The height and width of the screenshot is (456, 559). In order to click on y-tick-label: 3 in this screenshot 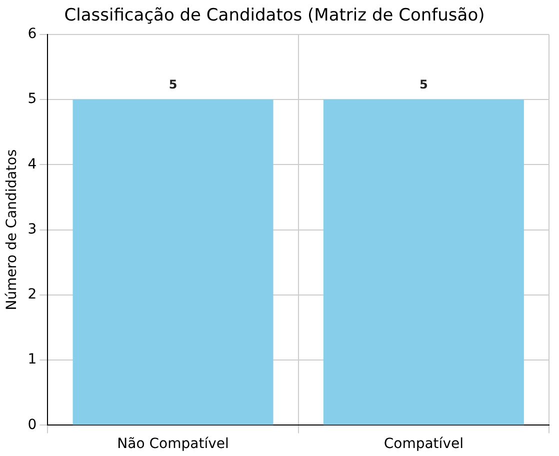, I will do `click(32, 229)`.